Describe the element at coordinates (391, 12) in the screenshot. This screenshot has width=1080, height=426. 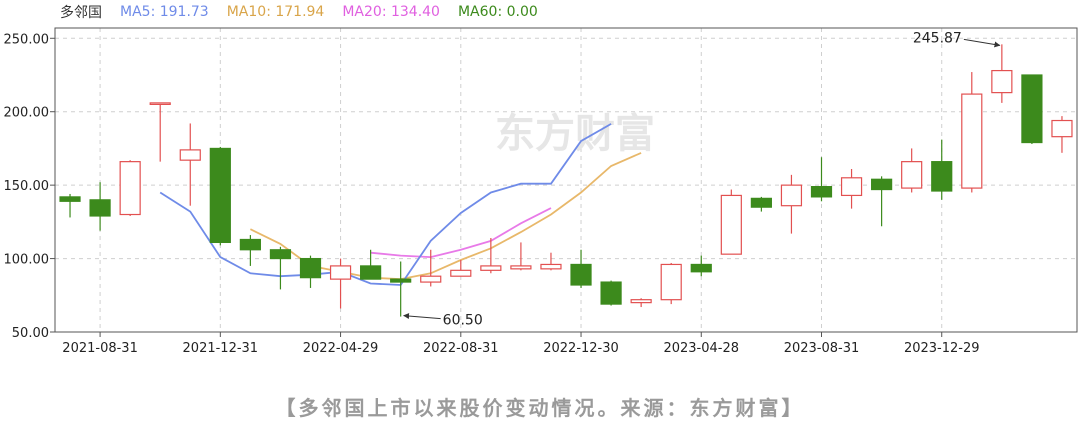
I see `ma20-legend: MA20: 134.40` at that location.